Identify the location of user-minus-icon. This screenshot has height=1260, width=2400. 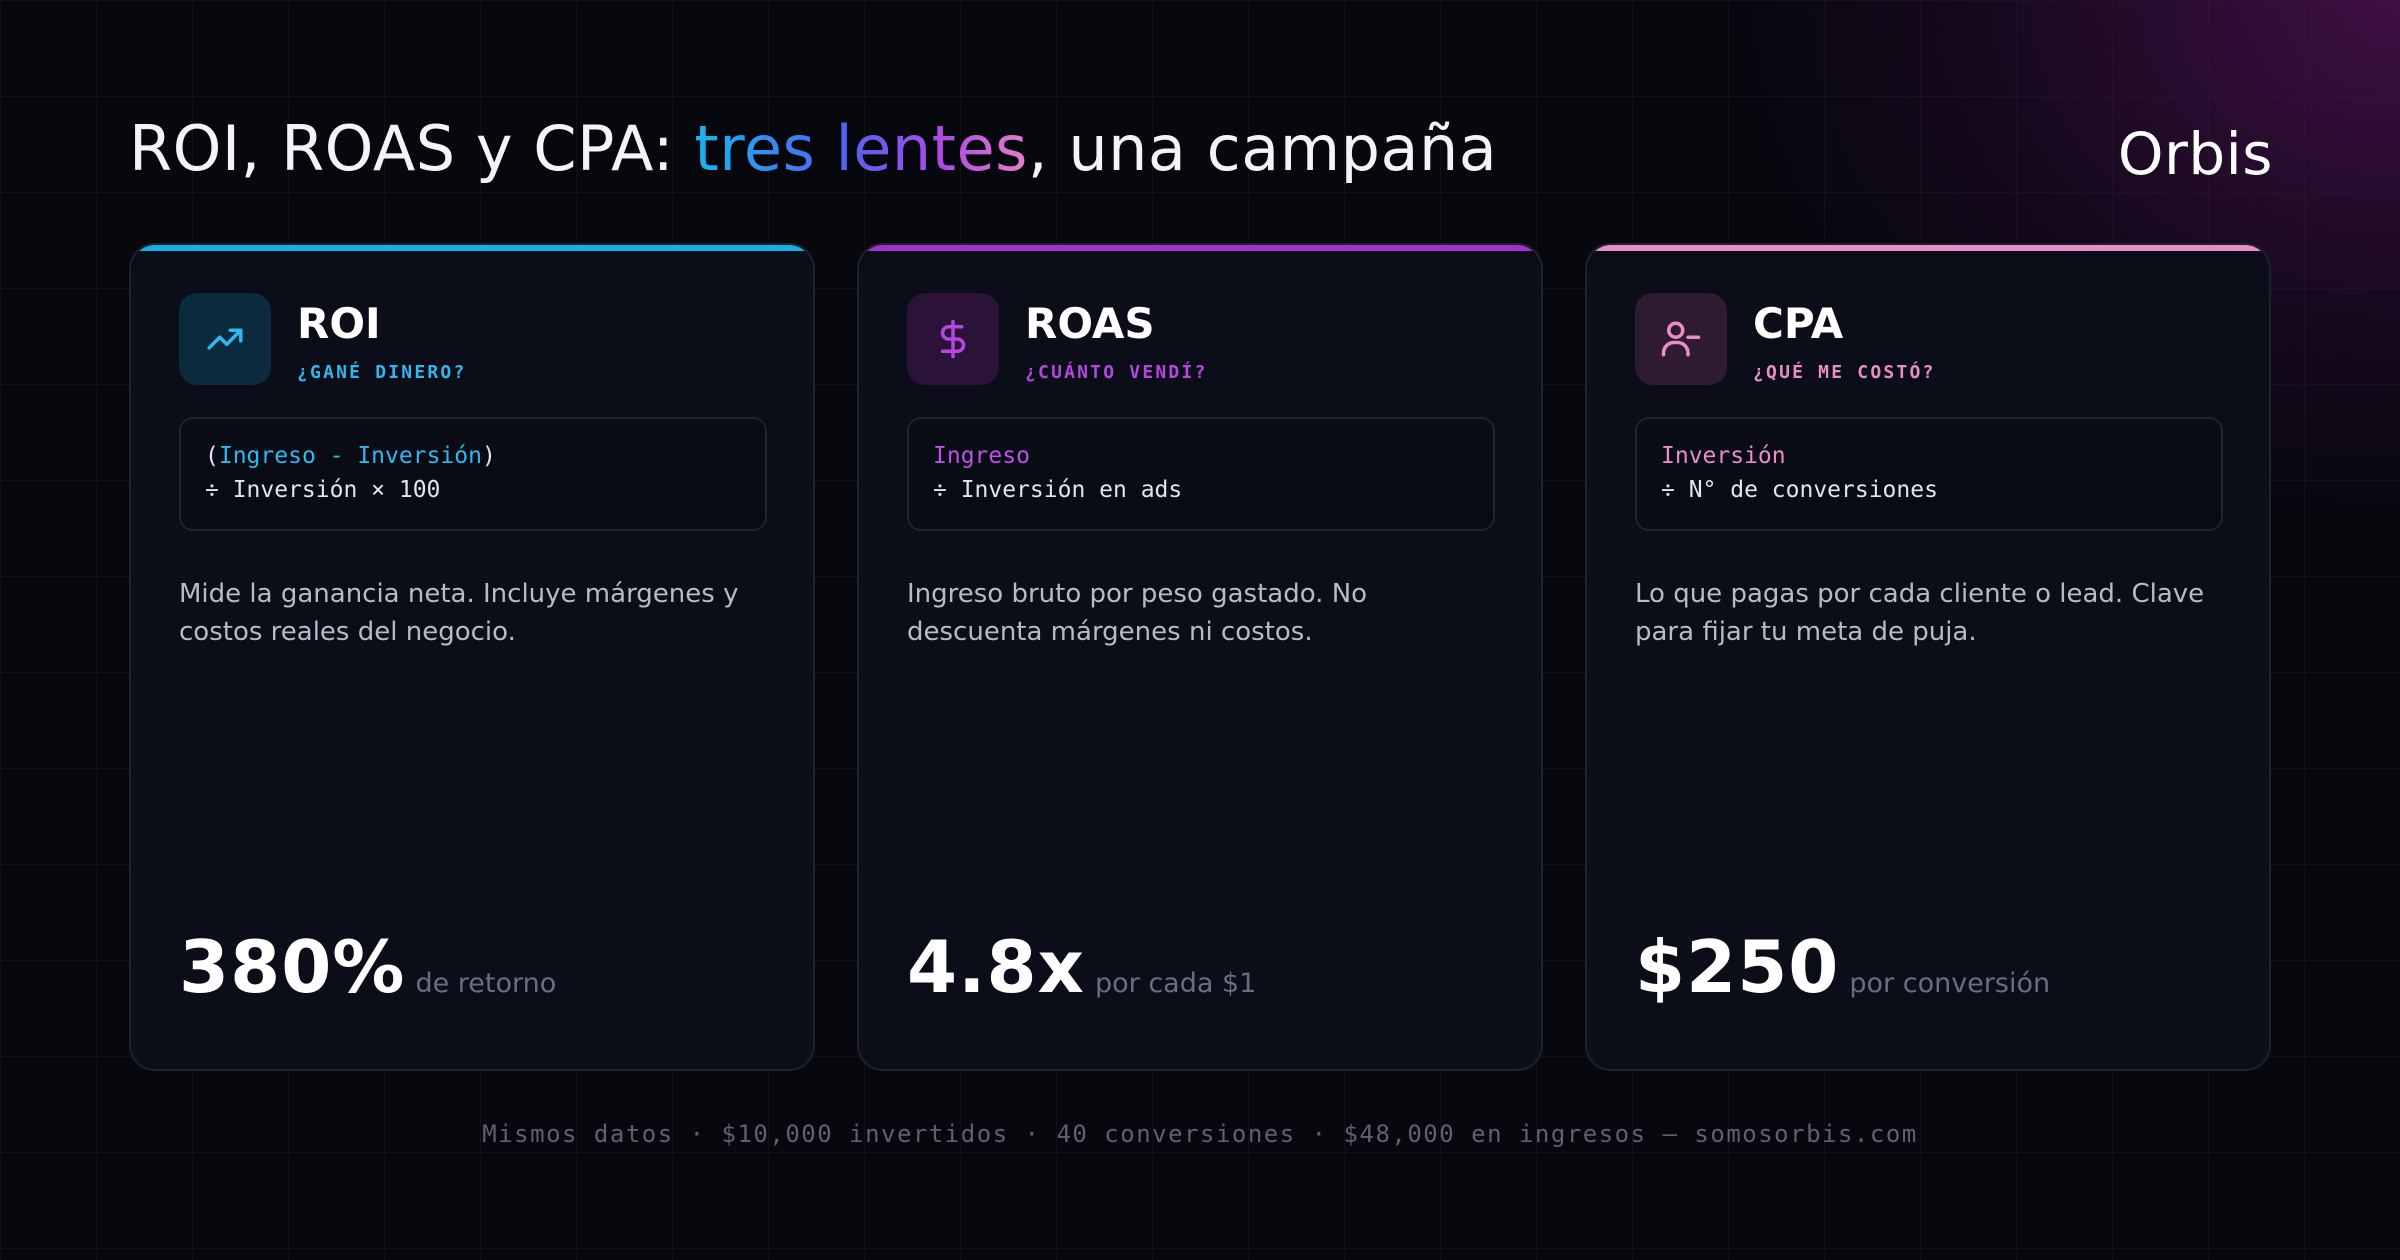
(1681, 339).